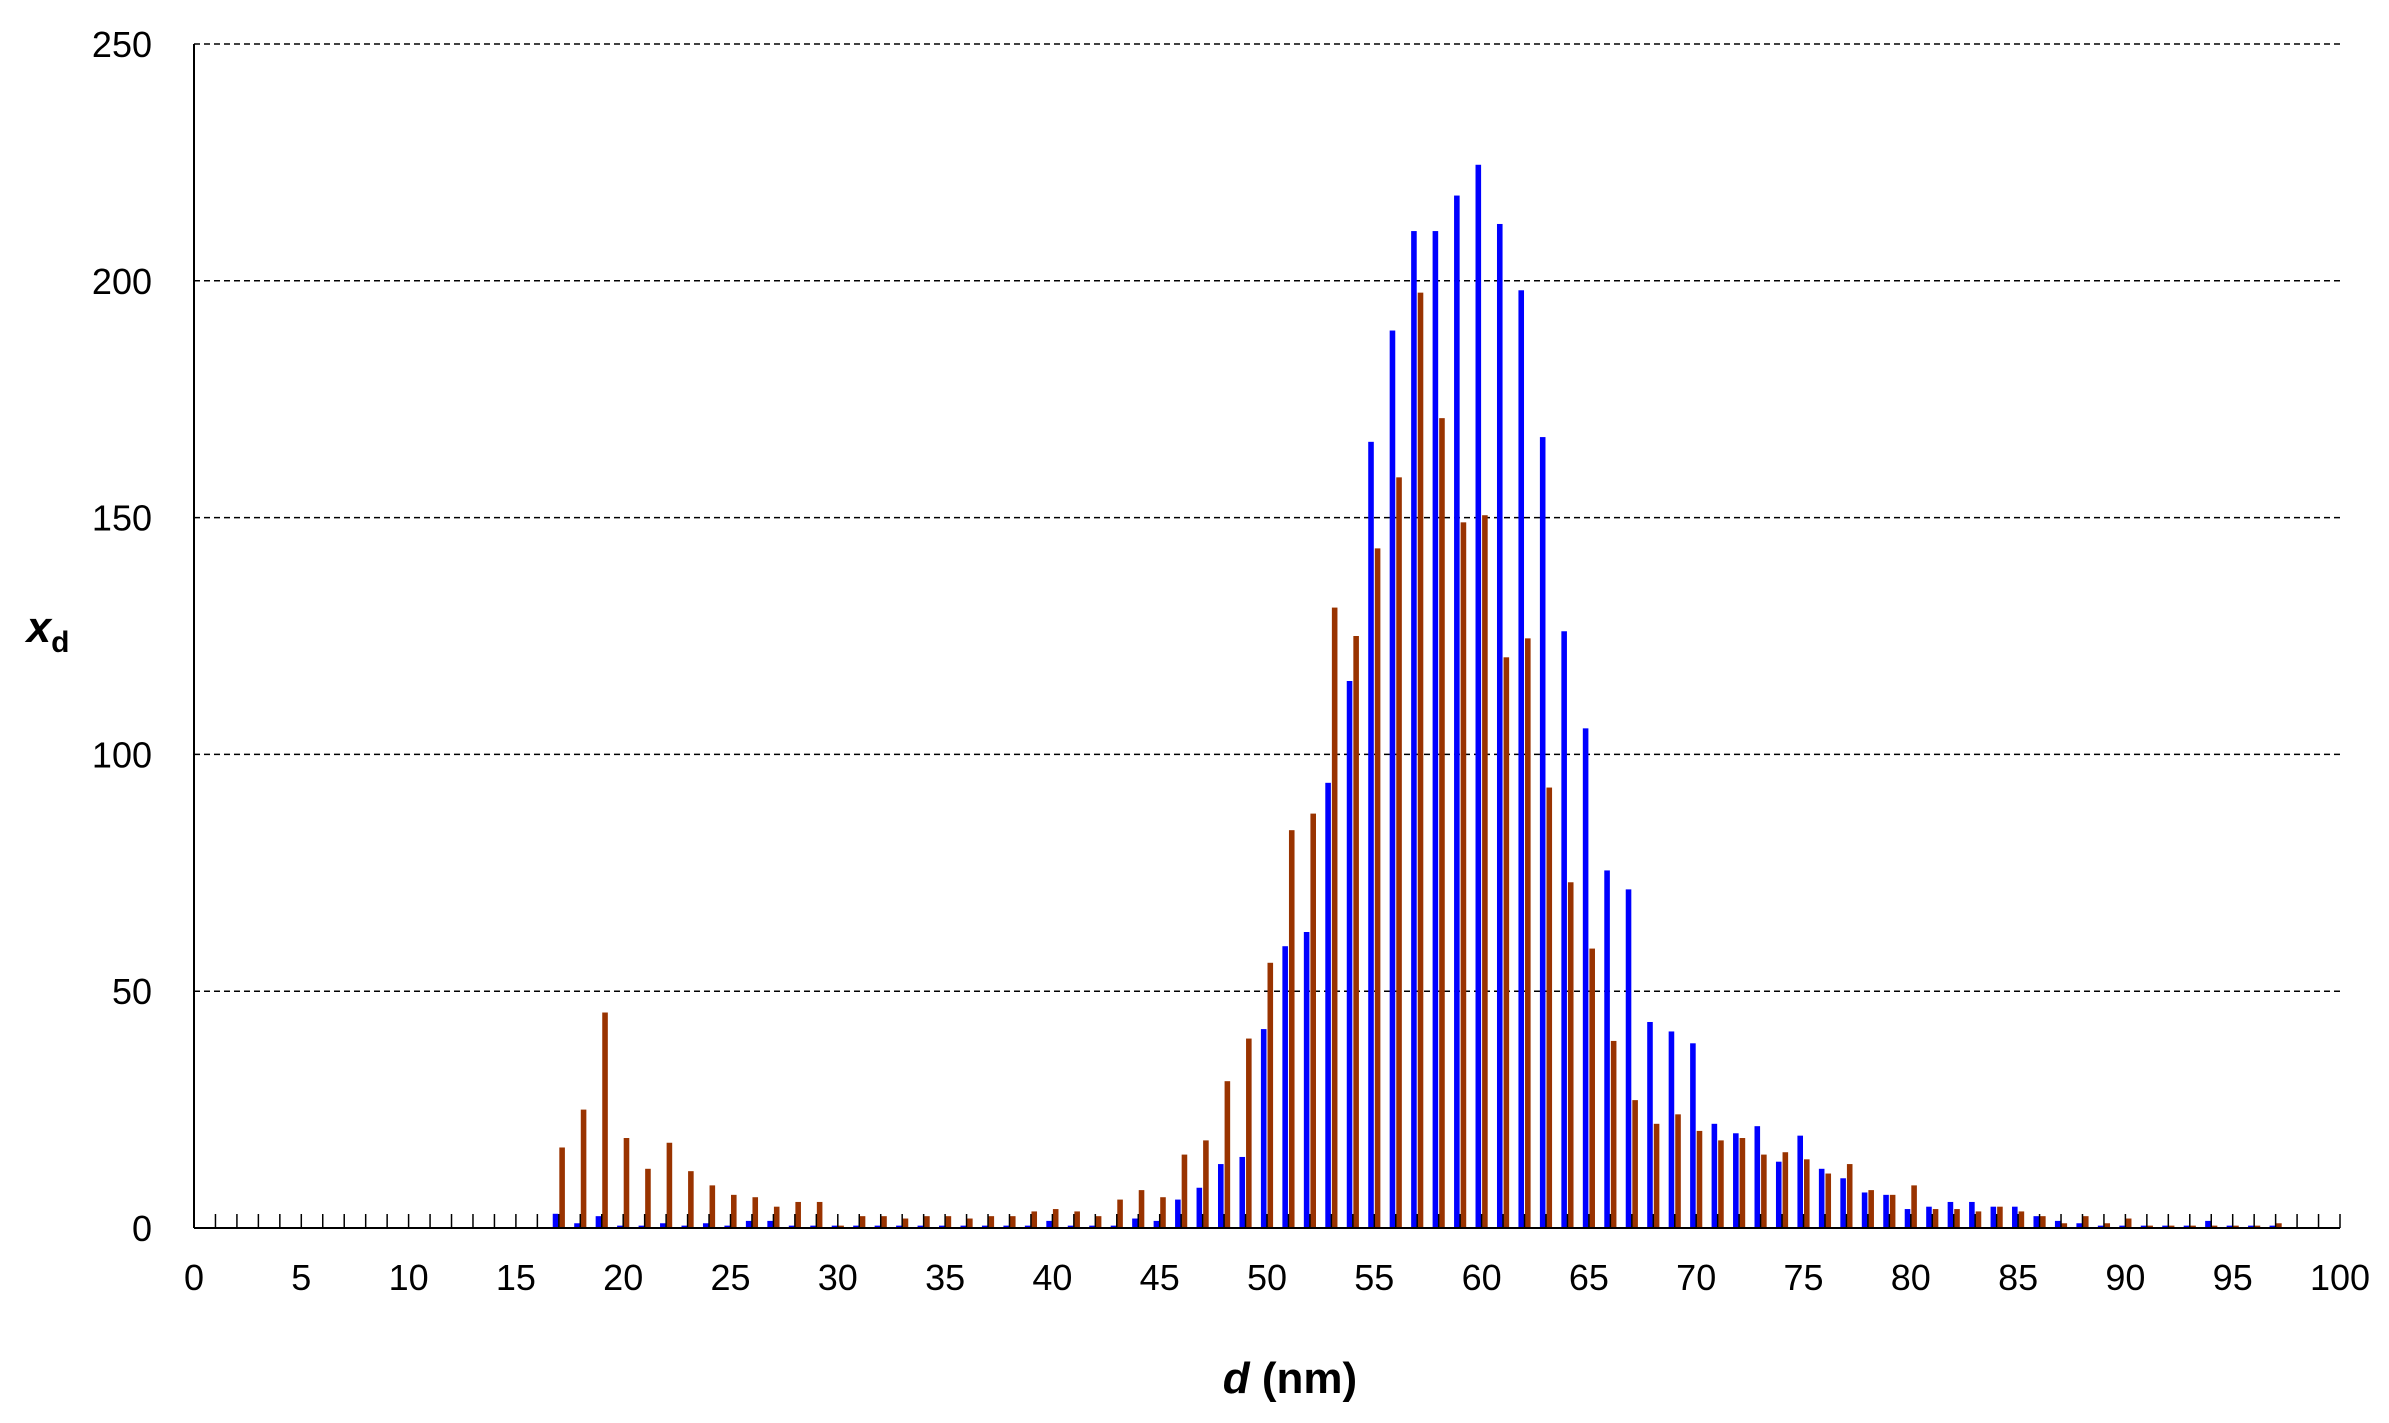 The width and height of the screenshot is (2389, 1423). Describe the element at coordinates (1290, 1378) in the screenshot. I see `x-axis-title: d (nm)` at that location.